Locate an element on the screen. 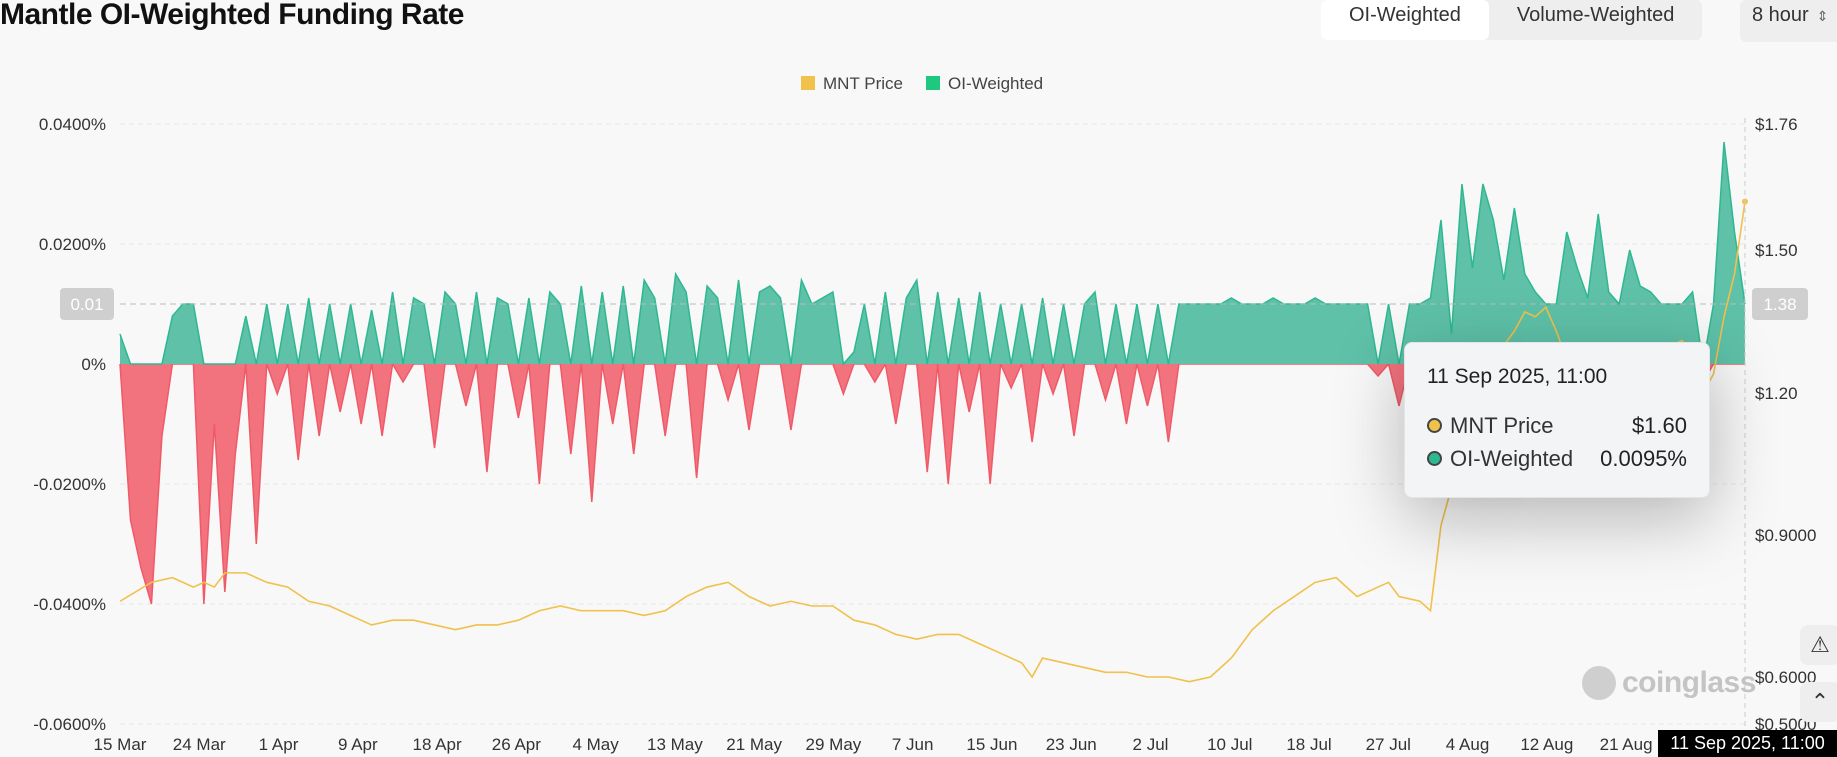 Image resolution: width=1837 pixels, height=757 pixels. x-tick-label: 29 May is located at coordinates (834, 744).